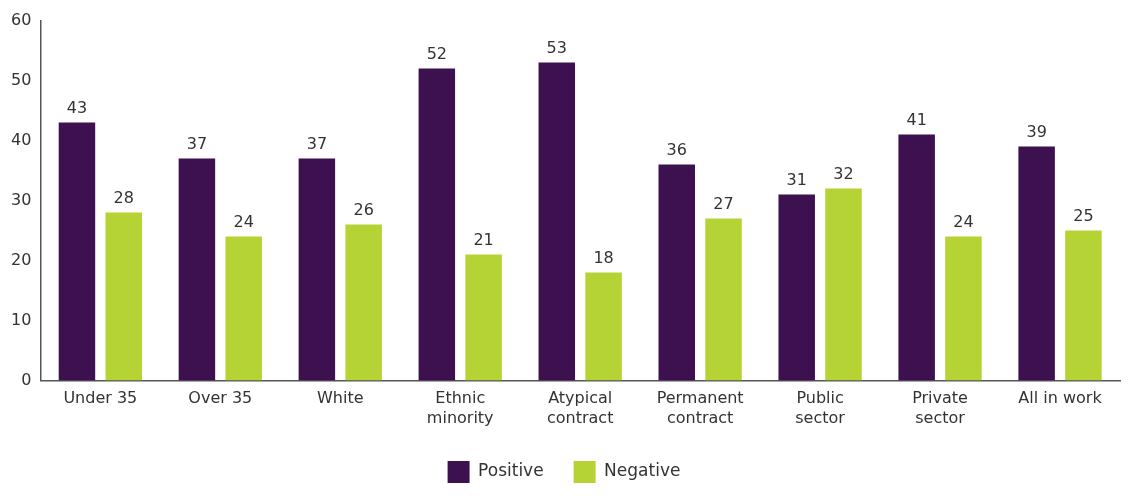 Image resolution: width=1132 pixels, height=501 pixels. I want to click on x-tick-label: Atypical contract, so click(580, 407).